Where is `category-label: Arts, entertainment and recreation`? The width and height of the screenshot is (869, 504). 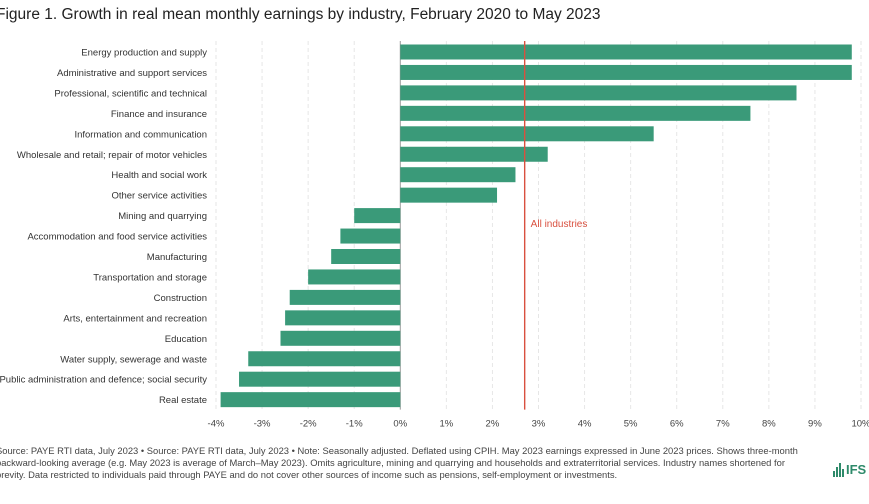 category-label: Arts, entertainment and recreation is located at coordinates (135, 318).